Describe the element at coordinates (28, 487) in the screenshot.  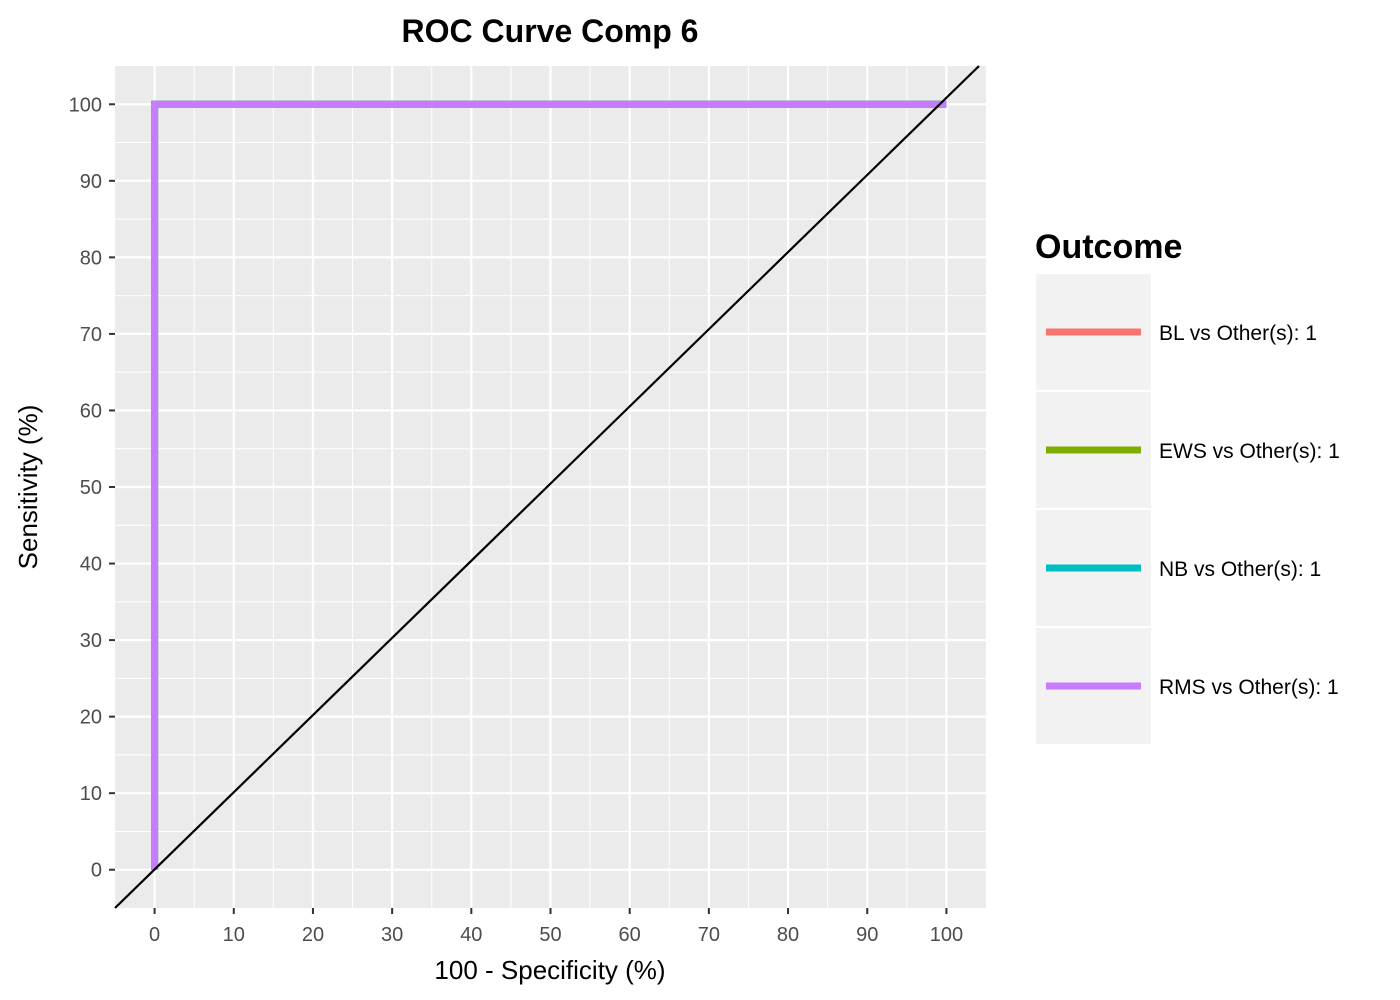
I see `y-axis-title: Sensitivity (%)` at that location.